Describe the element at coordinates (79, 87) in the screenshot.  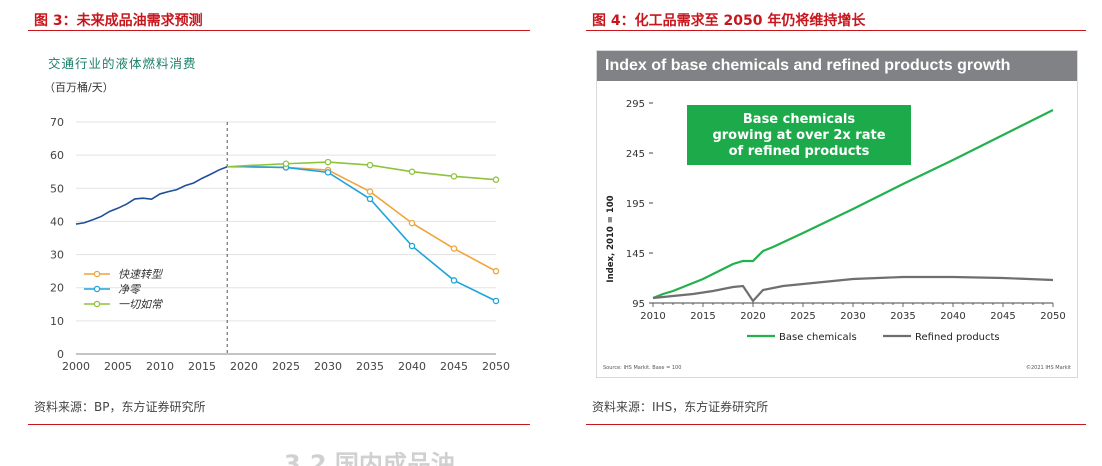
I see `y-axis-unit: （百万桶/天）` at that location.